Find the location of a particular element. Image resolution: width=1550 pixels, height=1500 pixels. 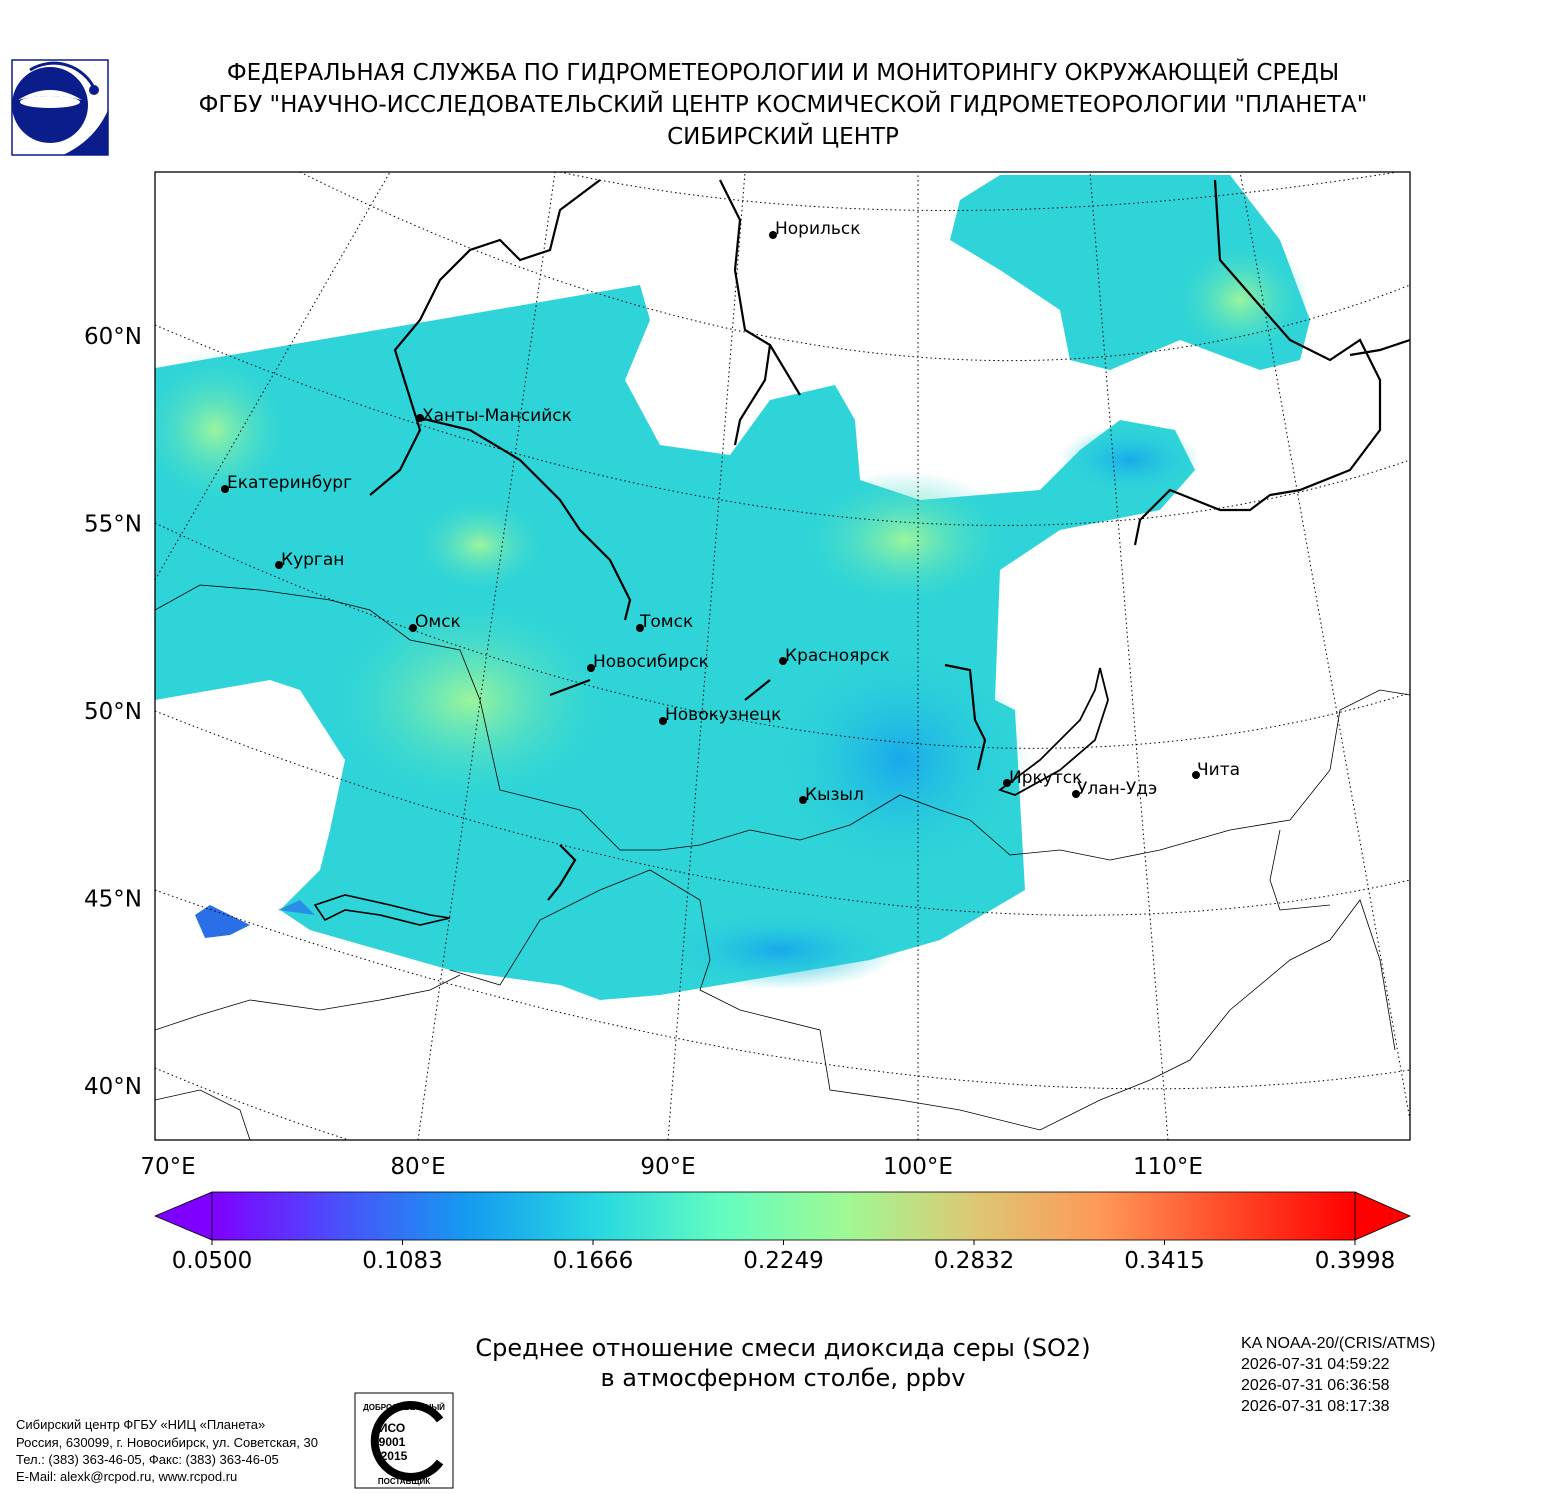

latitude-label: 45°N is located at coordinates (113, 900).